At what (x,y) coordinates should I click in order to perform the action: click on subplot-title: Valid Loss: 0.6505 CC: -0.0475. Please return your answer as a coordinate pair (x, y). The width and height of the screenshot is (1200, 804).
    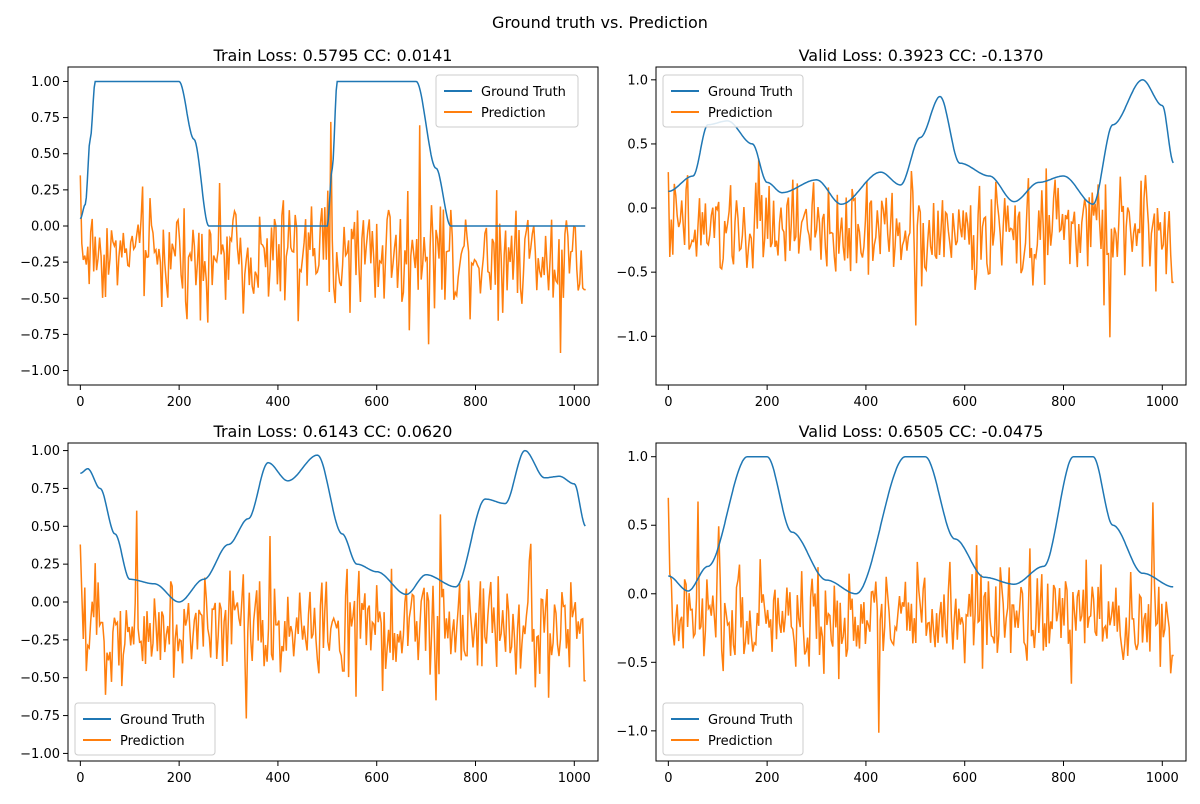
    Looking at the image, I should click on (921, 431).